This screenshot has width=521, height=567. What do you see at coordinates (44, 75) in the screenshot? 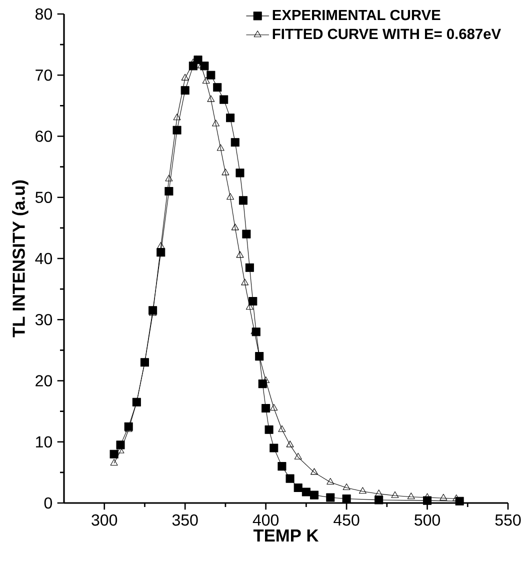
I see `y-tick-label: 70` at bounding box center [44, 75].